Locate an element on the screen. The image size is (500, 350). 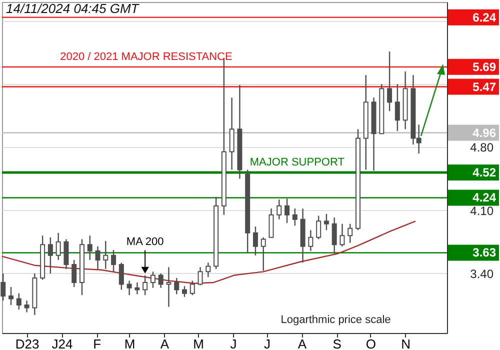
ref-line-label: 5.69 is located at coordinates (484, 67).